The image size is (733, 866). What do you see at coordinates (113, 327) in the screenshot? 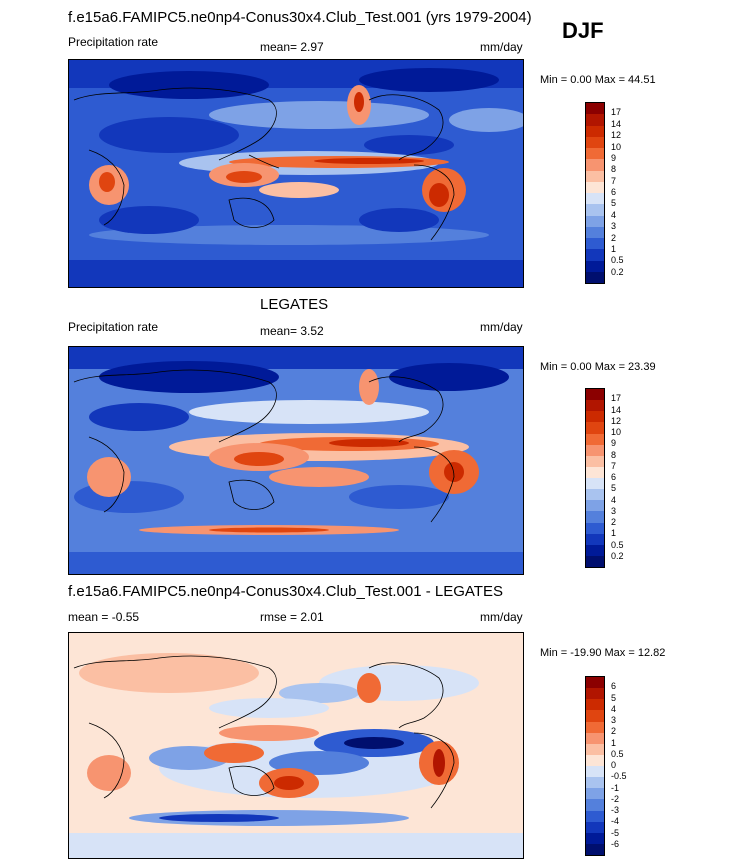
I see `panel2-variable-label: Precipitation rate` at bounding box center [113, 327].